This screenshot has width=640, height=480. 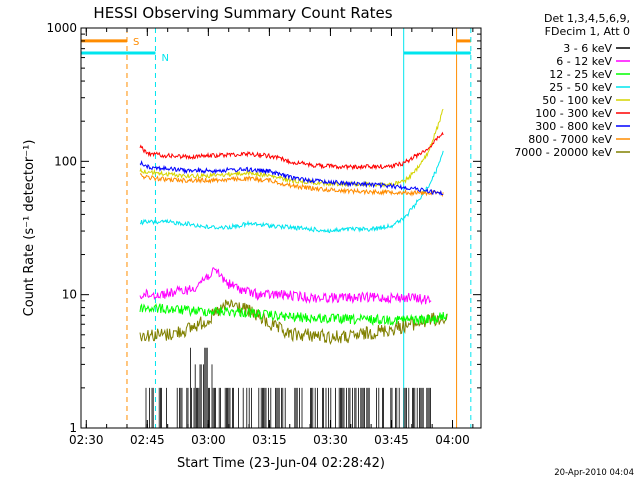 I want to click on legend-entry: 50 - 100 keV, so click(x=577, y=100).